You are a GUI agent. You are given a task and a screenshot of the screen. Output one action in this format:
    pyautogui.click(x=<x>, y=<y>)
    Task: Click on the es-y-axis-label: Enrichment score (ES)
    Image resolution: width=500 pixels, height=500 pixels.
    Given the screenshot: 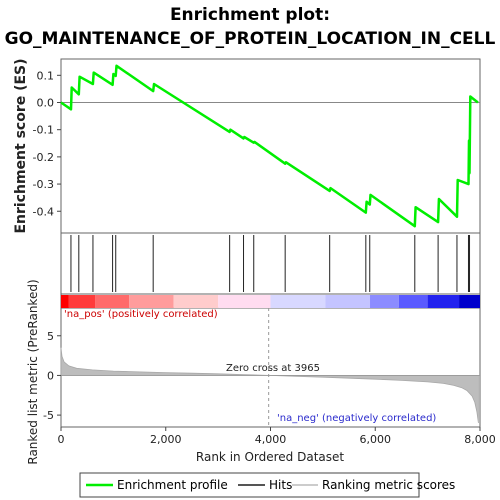 What is the action you would take?
    pyautogui.click(x=21, y=145)
    